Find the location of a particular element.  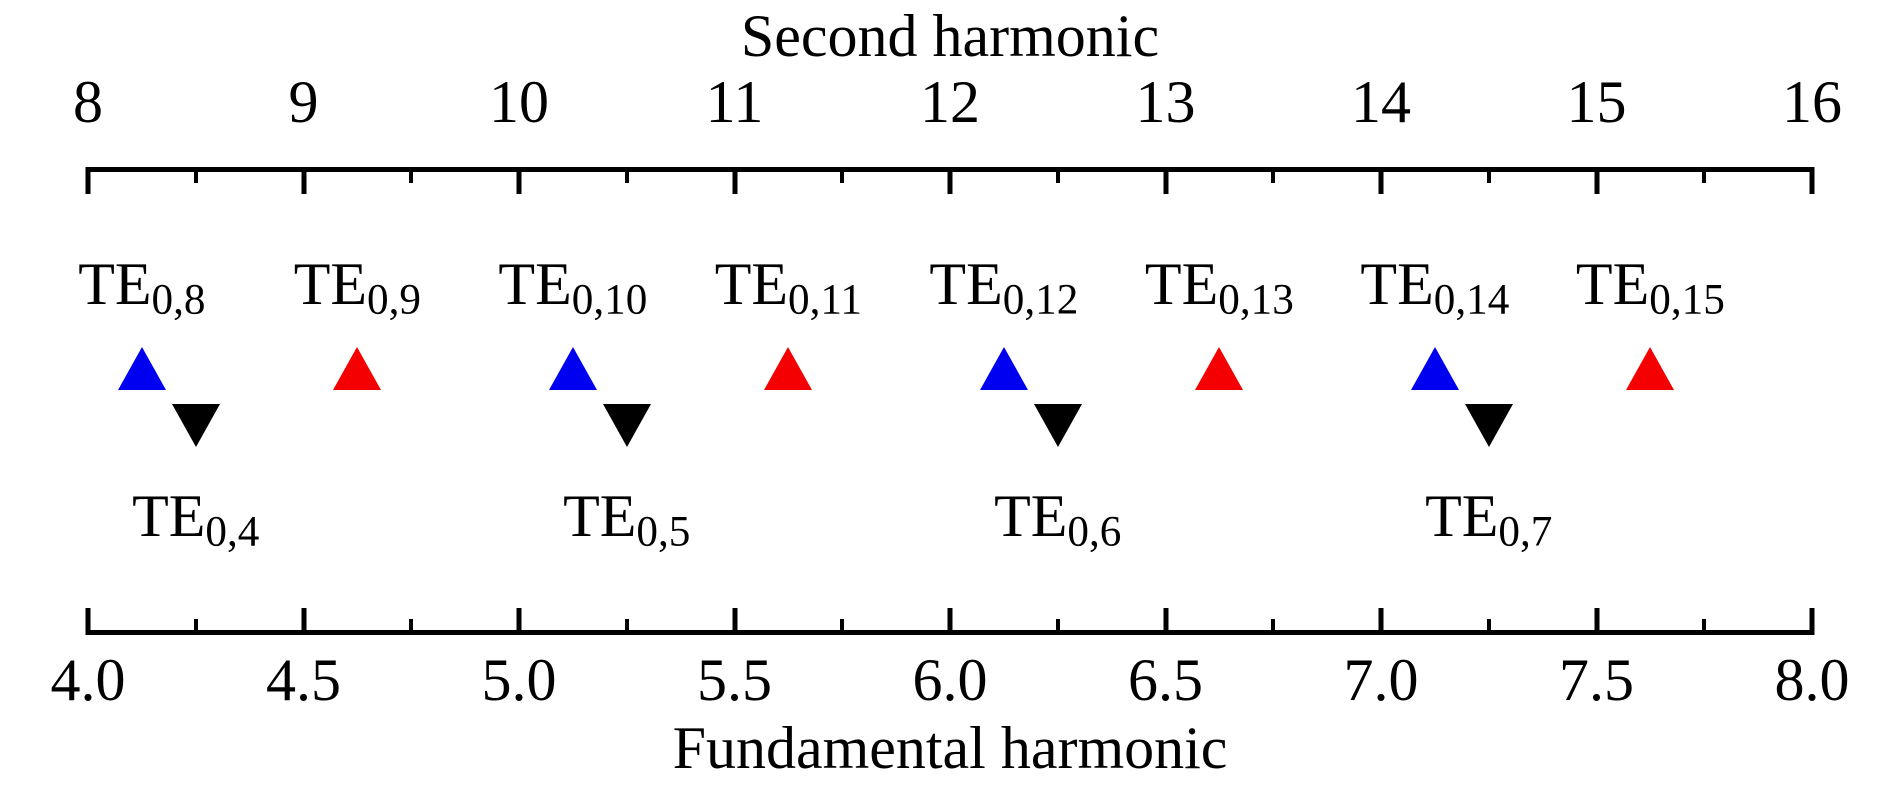

mode-label: TE0,9 is located at coordinates (357, 287).